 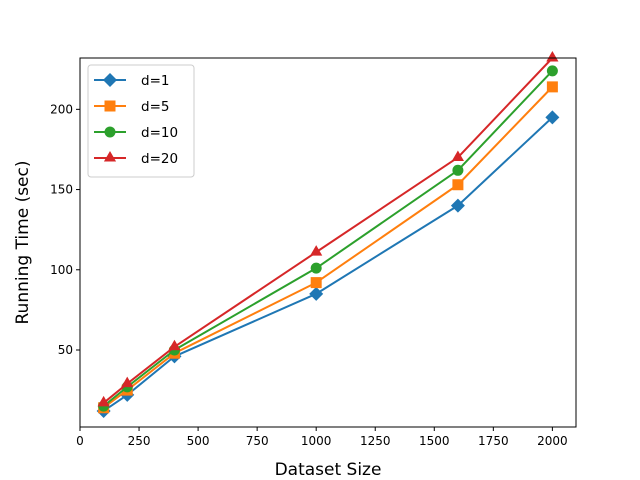 What do you see at coordinates (136, 120) in the screenshot?
I see `legend-items: d=1 d=5 d=10 d=20` at bounding box center [136, 120].